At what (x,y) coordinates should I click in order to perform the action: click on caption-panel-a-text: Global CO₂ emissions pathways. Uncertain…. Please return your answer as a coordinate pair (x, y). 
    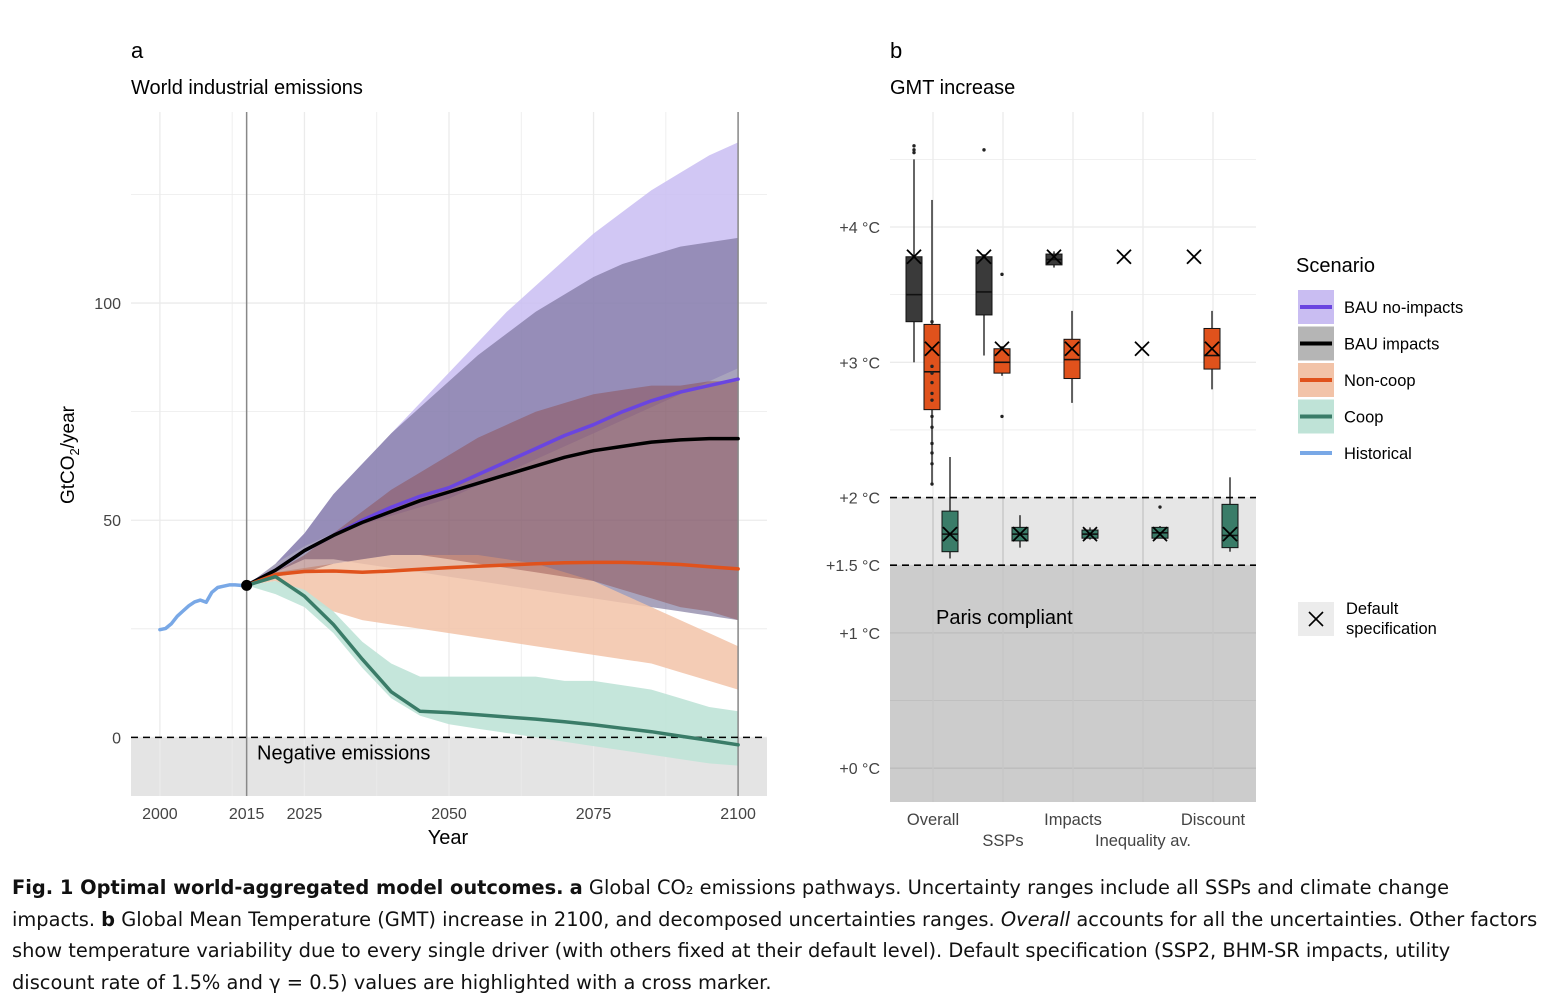
    Looking at the image, I should click on (731, 903).